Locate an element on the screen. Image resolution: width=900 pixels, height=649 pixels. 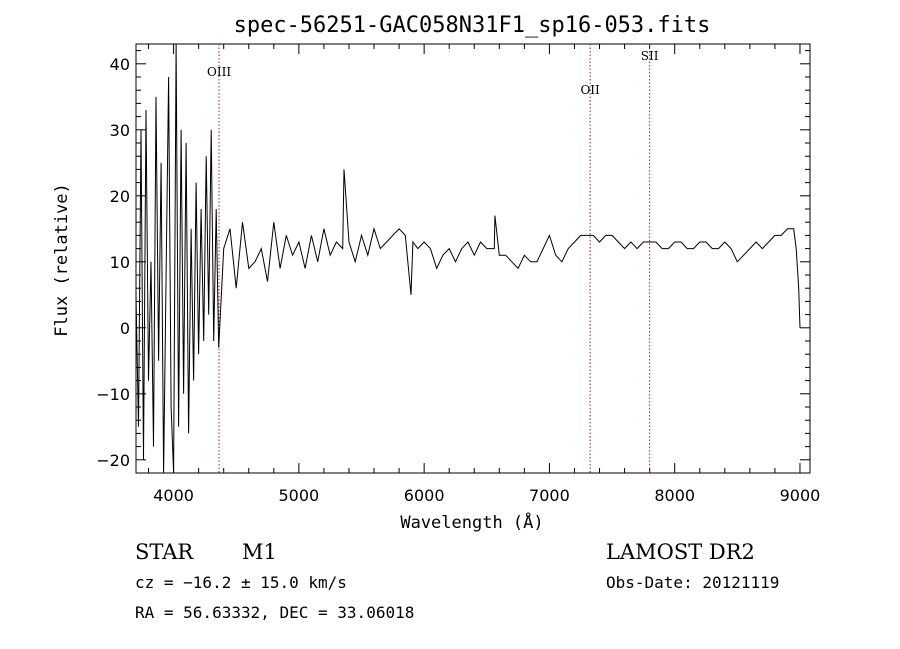
y-tick-label: 40 is located at coordinates (120, 64).